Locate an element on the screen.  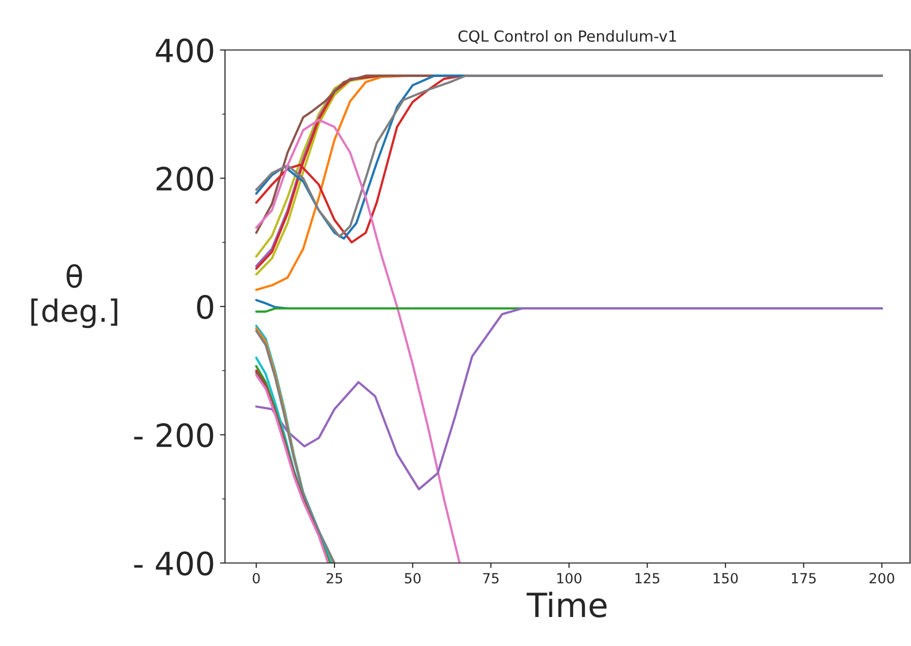
x-tick-label: 100 is located at coordinates (569, 578).